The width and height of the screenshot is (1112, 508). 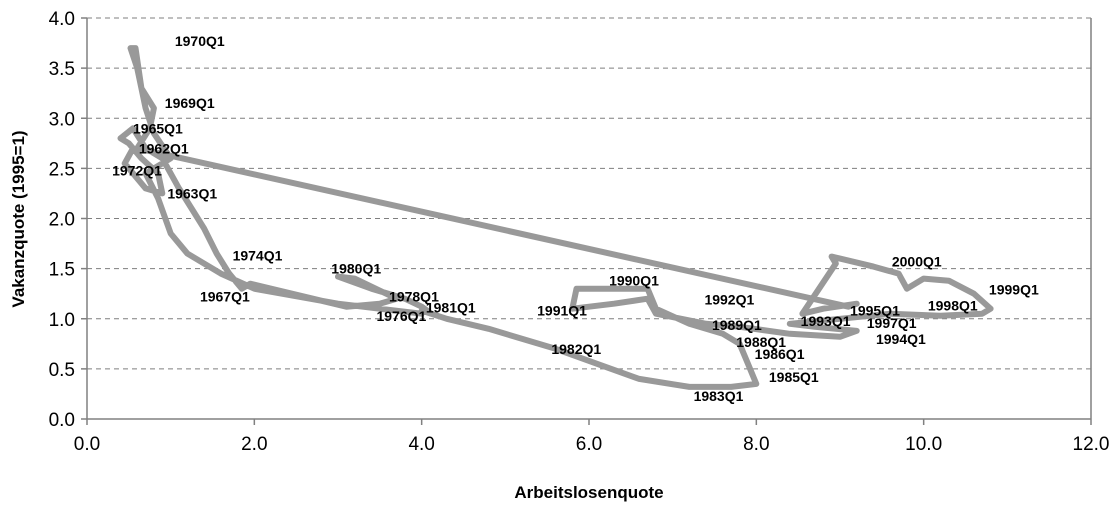 I want to click on point-label-1995Q1: 1995Q1, so click(x=875, y=311).